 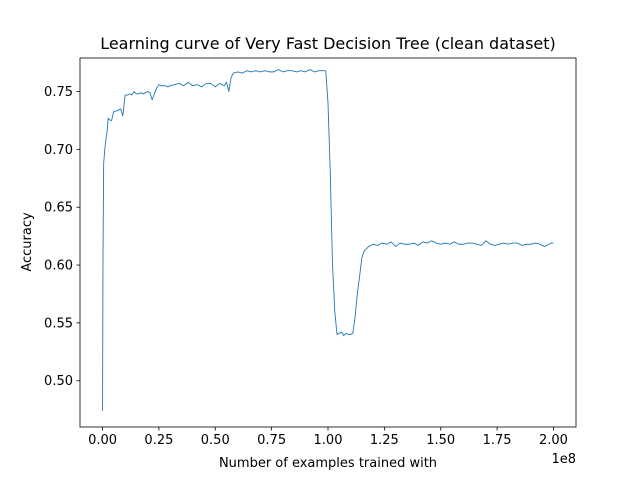 What do you see at coordinates (158, 440) in the screenshot?
I see `x-tick-label: 0.25` at bounding box center [158, 440].